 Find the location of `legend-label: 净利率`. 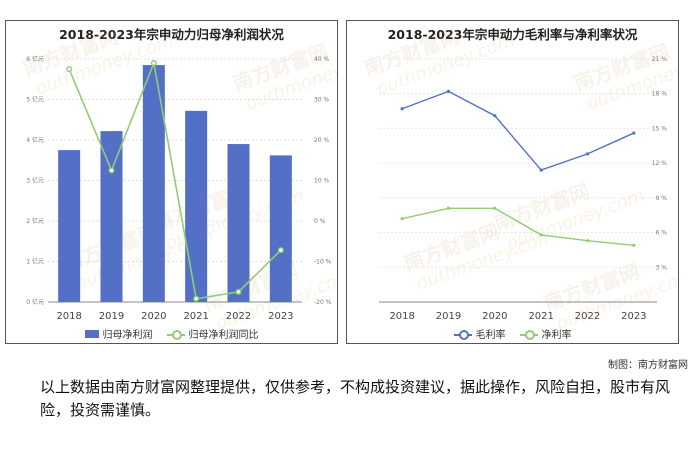

legend-label: 净利率 is located at coordinates (556, 335).